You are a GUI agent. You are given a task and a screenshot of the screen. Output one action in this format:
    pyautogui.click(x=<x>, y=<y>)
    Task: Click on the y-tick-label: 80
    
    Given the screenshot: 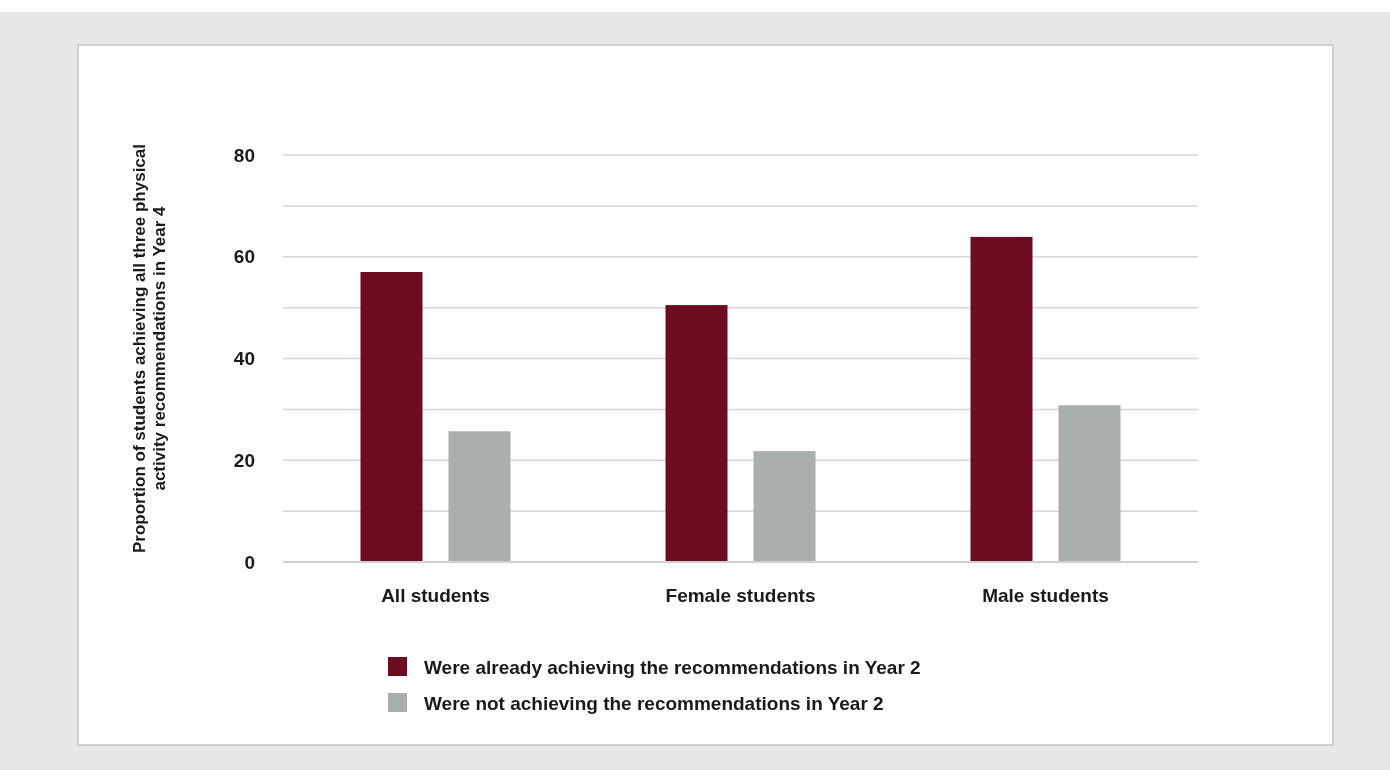 What is the action you would take?
    pyautogui.click(x=244, y=155)
    